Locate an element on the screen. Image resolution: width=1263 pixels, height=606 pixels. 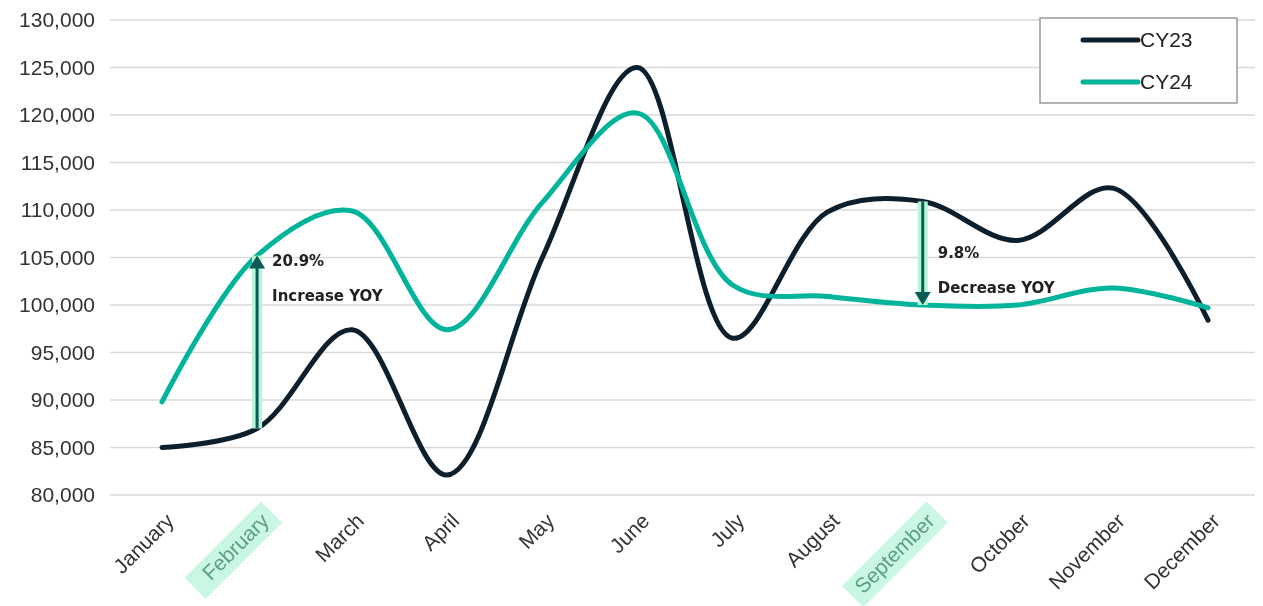
legend-label: CY23 is located at coordinates (1166, 40).